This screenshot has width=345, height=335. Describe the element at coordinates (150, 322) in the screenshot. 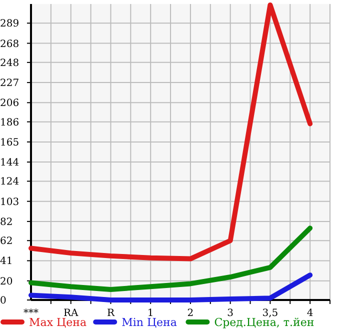

I see `legend-label: Min Цена` at that location.